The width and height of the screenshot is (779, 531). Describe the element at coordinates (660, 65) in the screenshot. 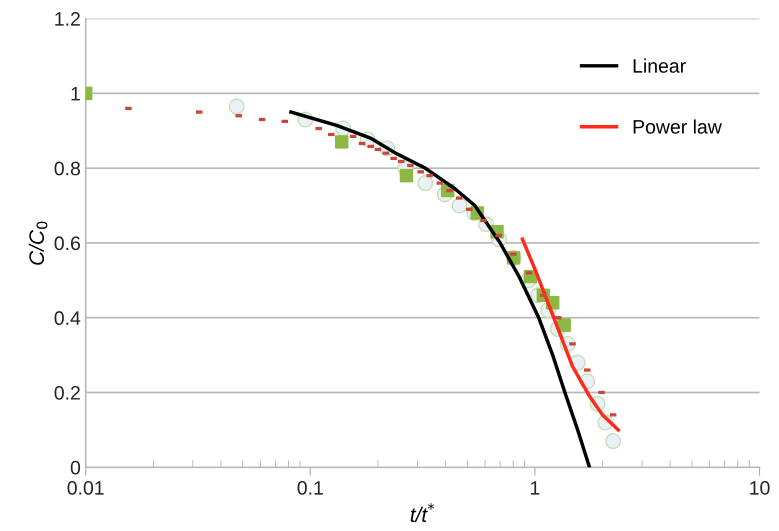

I see `legend-label: Linear` at that location.